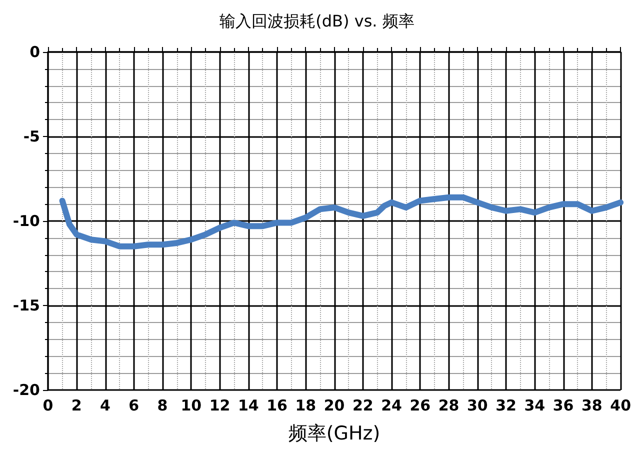 The width and height of the screenshot is (634, 465). Describe the element at coordinates (26, 221) in the screenshot. I see `y-tick-label: -10` at that location.